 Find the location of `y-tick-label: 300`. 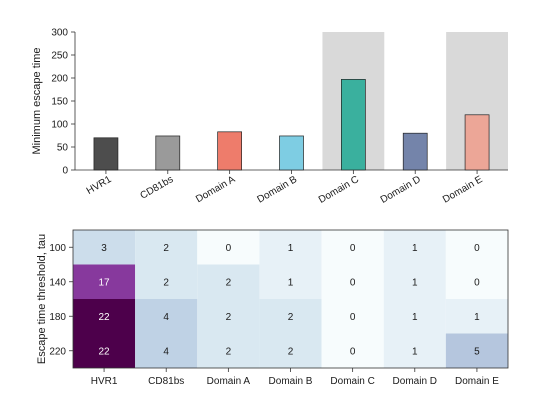

y-tick-label: 300 is located at coordinates (59, 33).